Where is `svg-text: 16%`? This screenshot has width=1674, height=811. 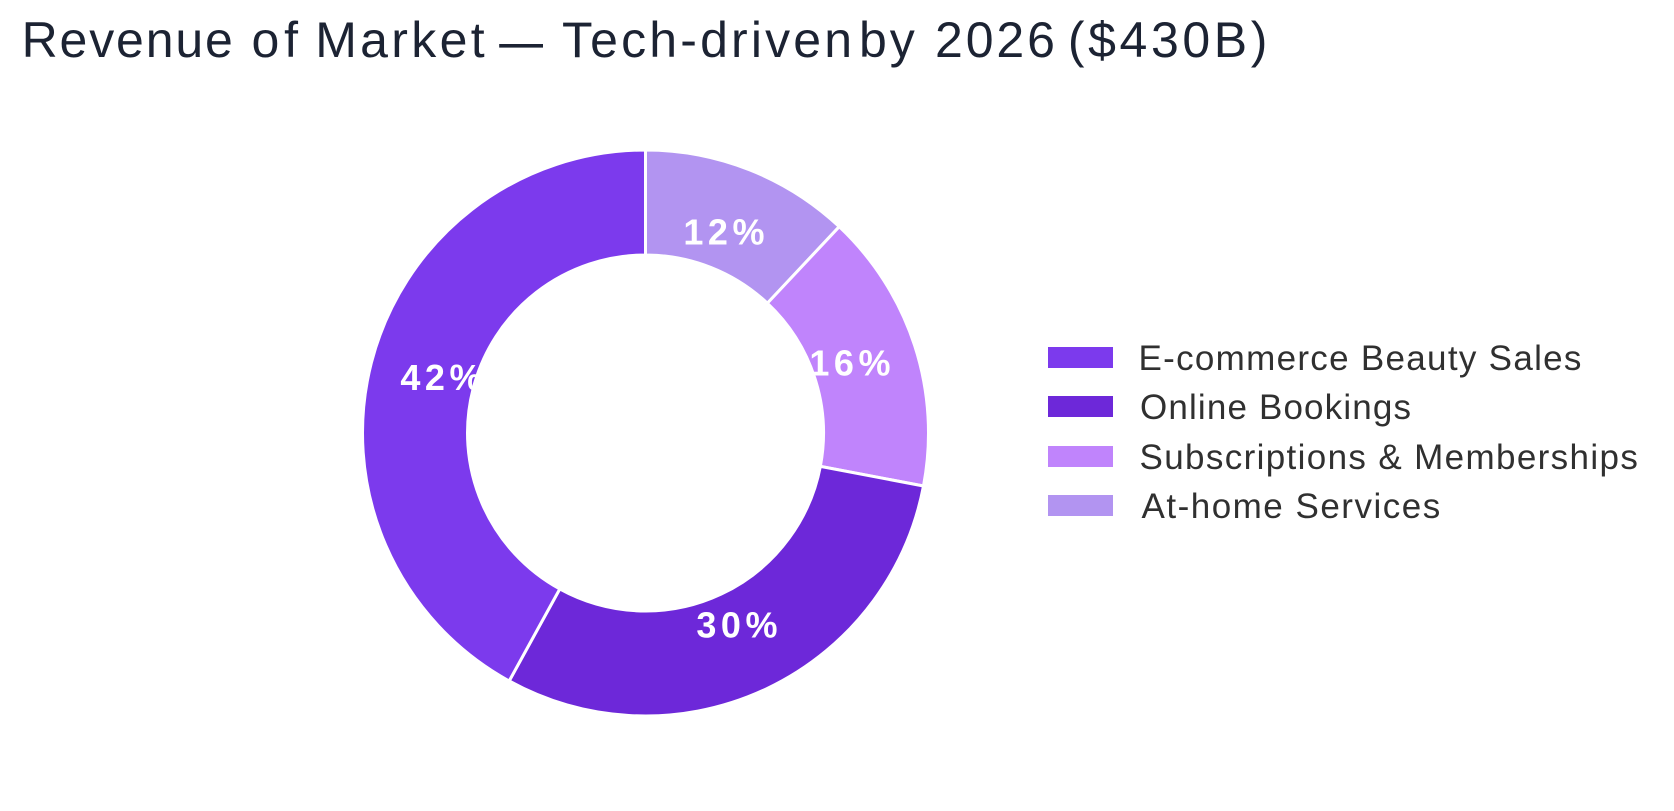
svg-text: 16% is located at coordinates (852, 362).